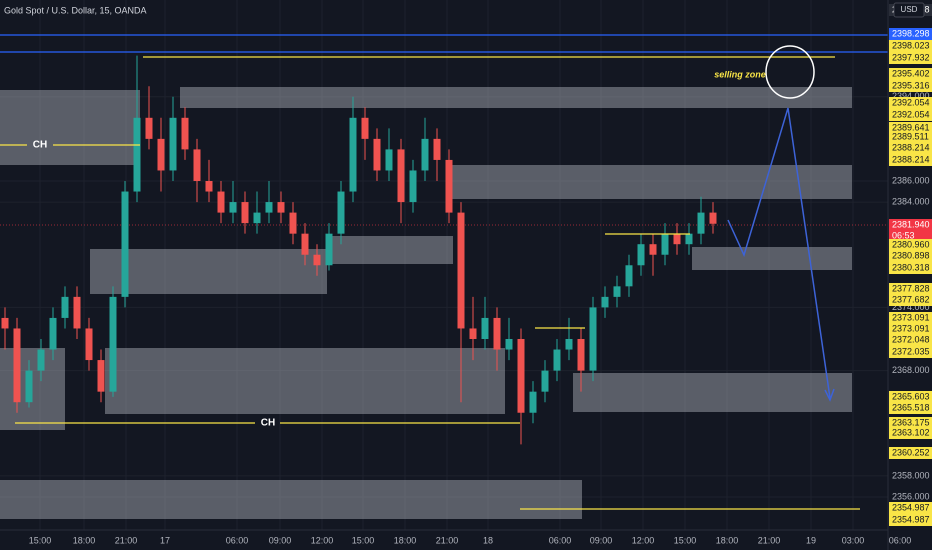 The image size is (932, 550). I want to click on countdown: 06:53, so click(903, 235).